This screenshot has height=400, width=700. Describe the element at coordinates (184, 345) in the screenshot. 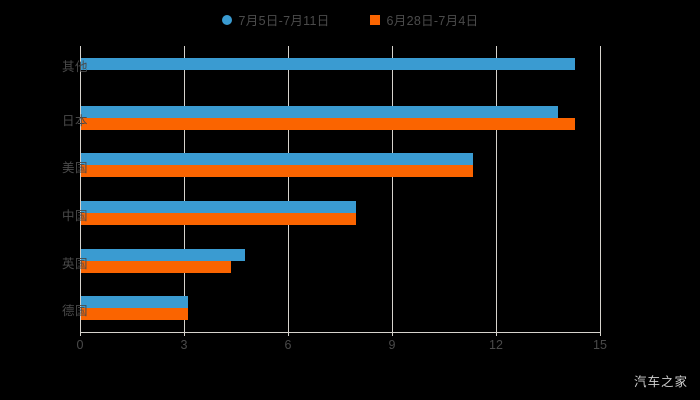

I see `x-axis-tick-label: 3` at that location.